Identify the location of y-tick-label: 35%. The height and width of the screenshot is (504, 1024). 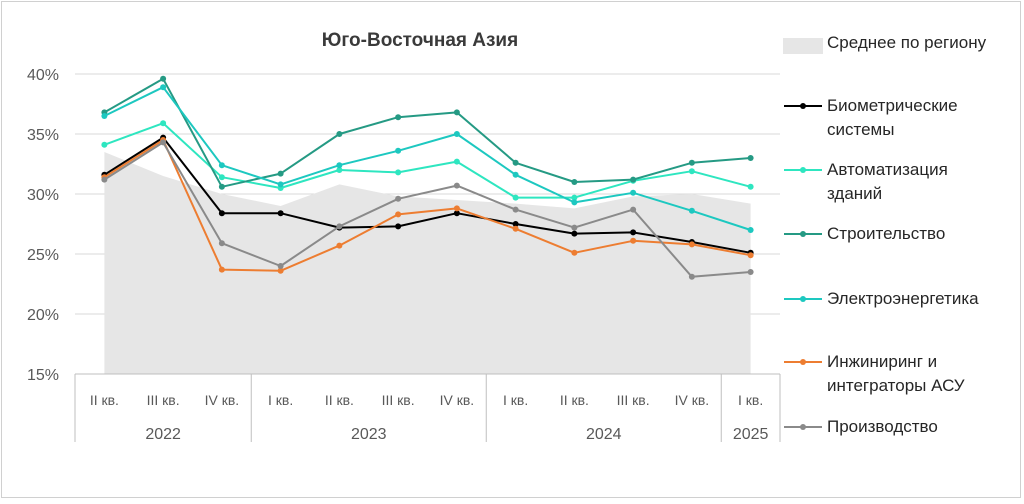
(43, 135).